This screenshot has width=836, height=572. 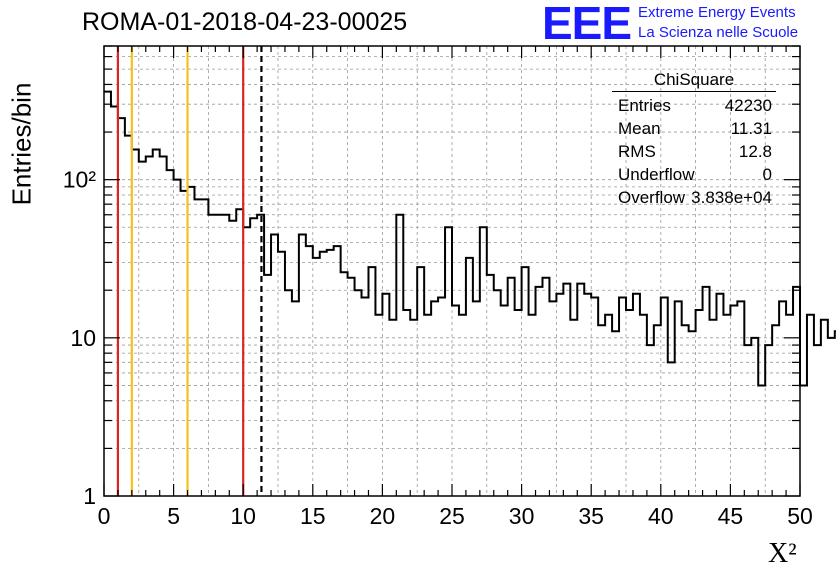 What do you see at coordinates (644, 105) in the screenshot?
I see `stats-label: Entries` at bounding box center [644, 105].